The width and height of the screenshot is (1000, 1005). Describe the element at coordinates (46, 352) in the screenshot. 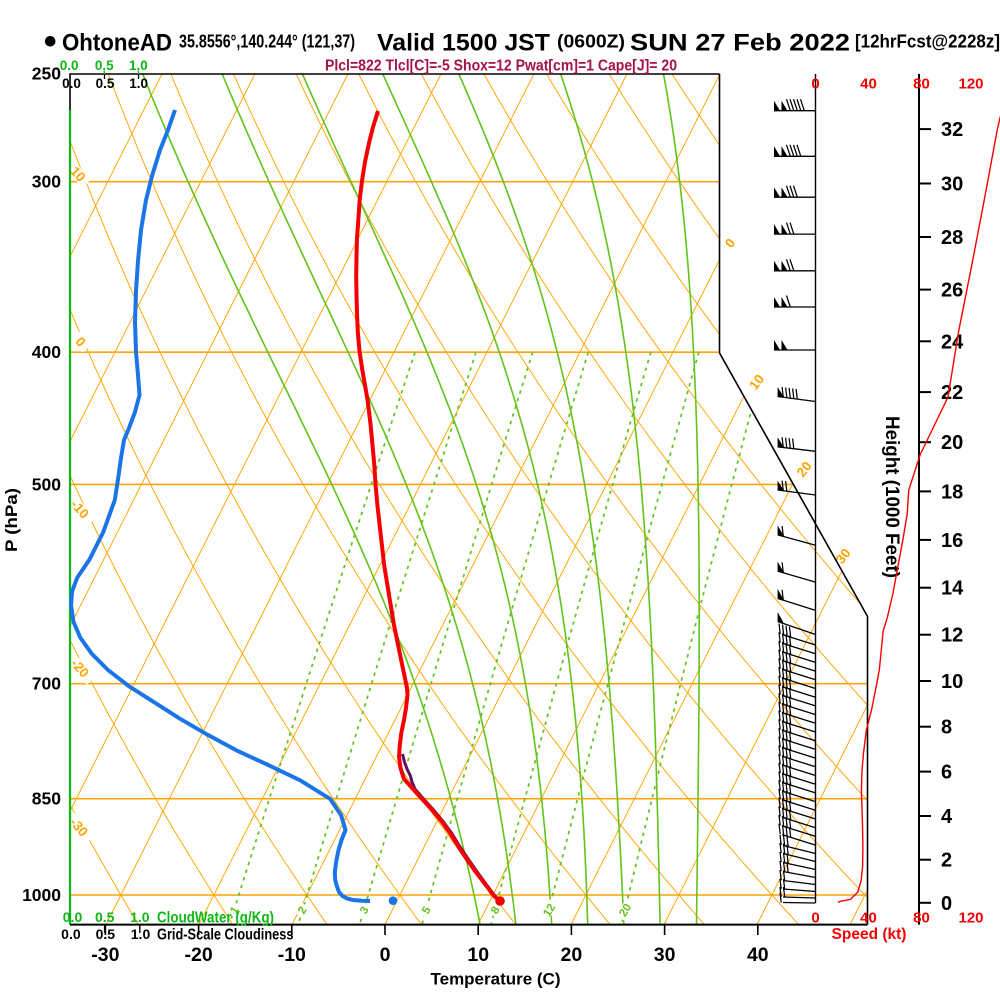

I see `svg-text: 400` at that location.